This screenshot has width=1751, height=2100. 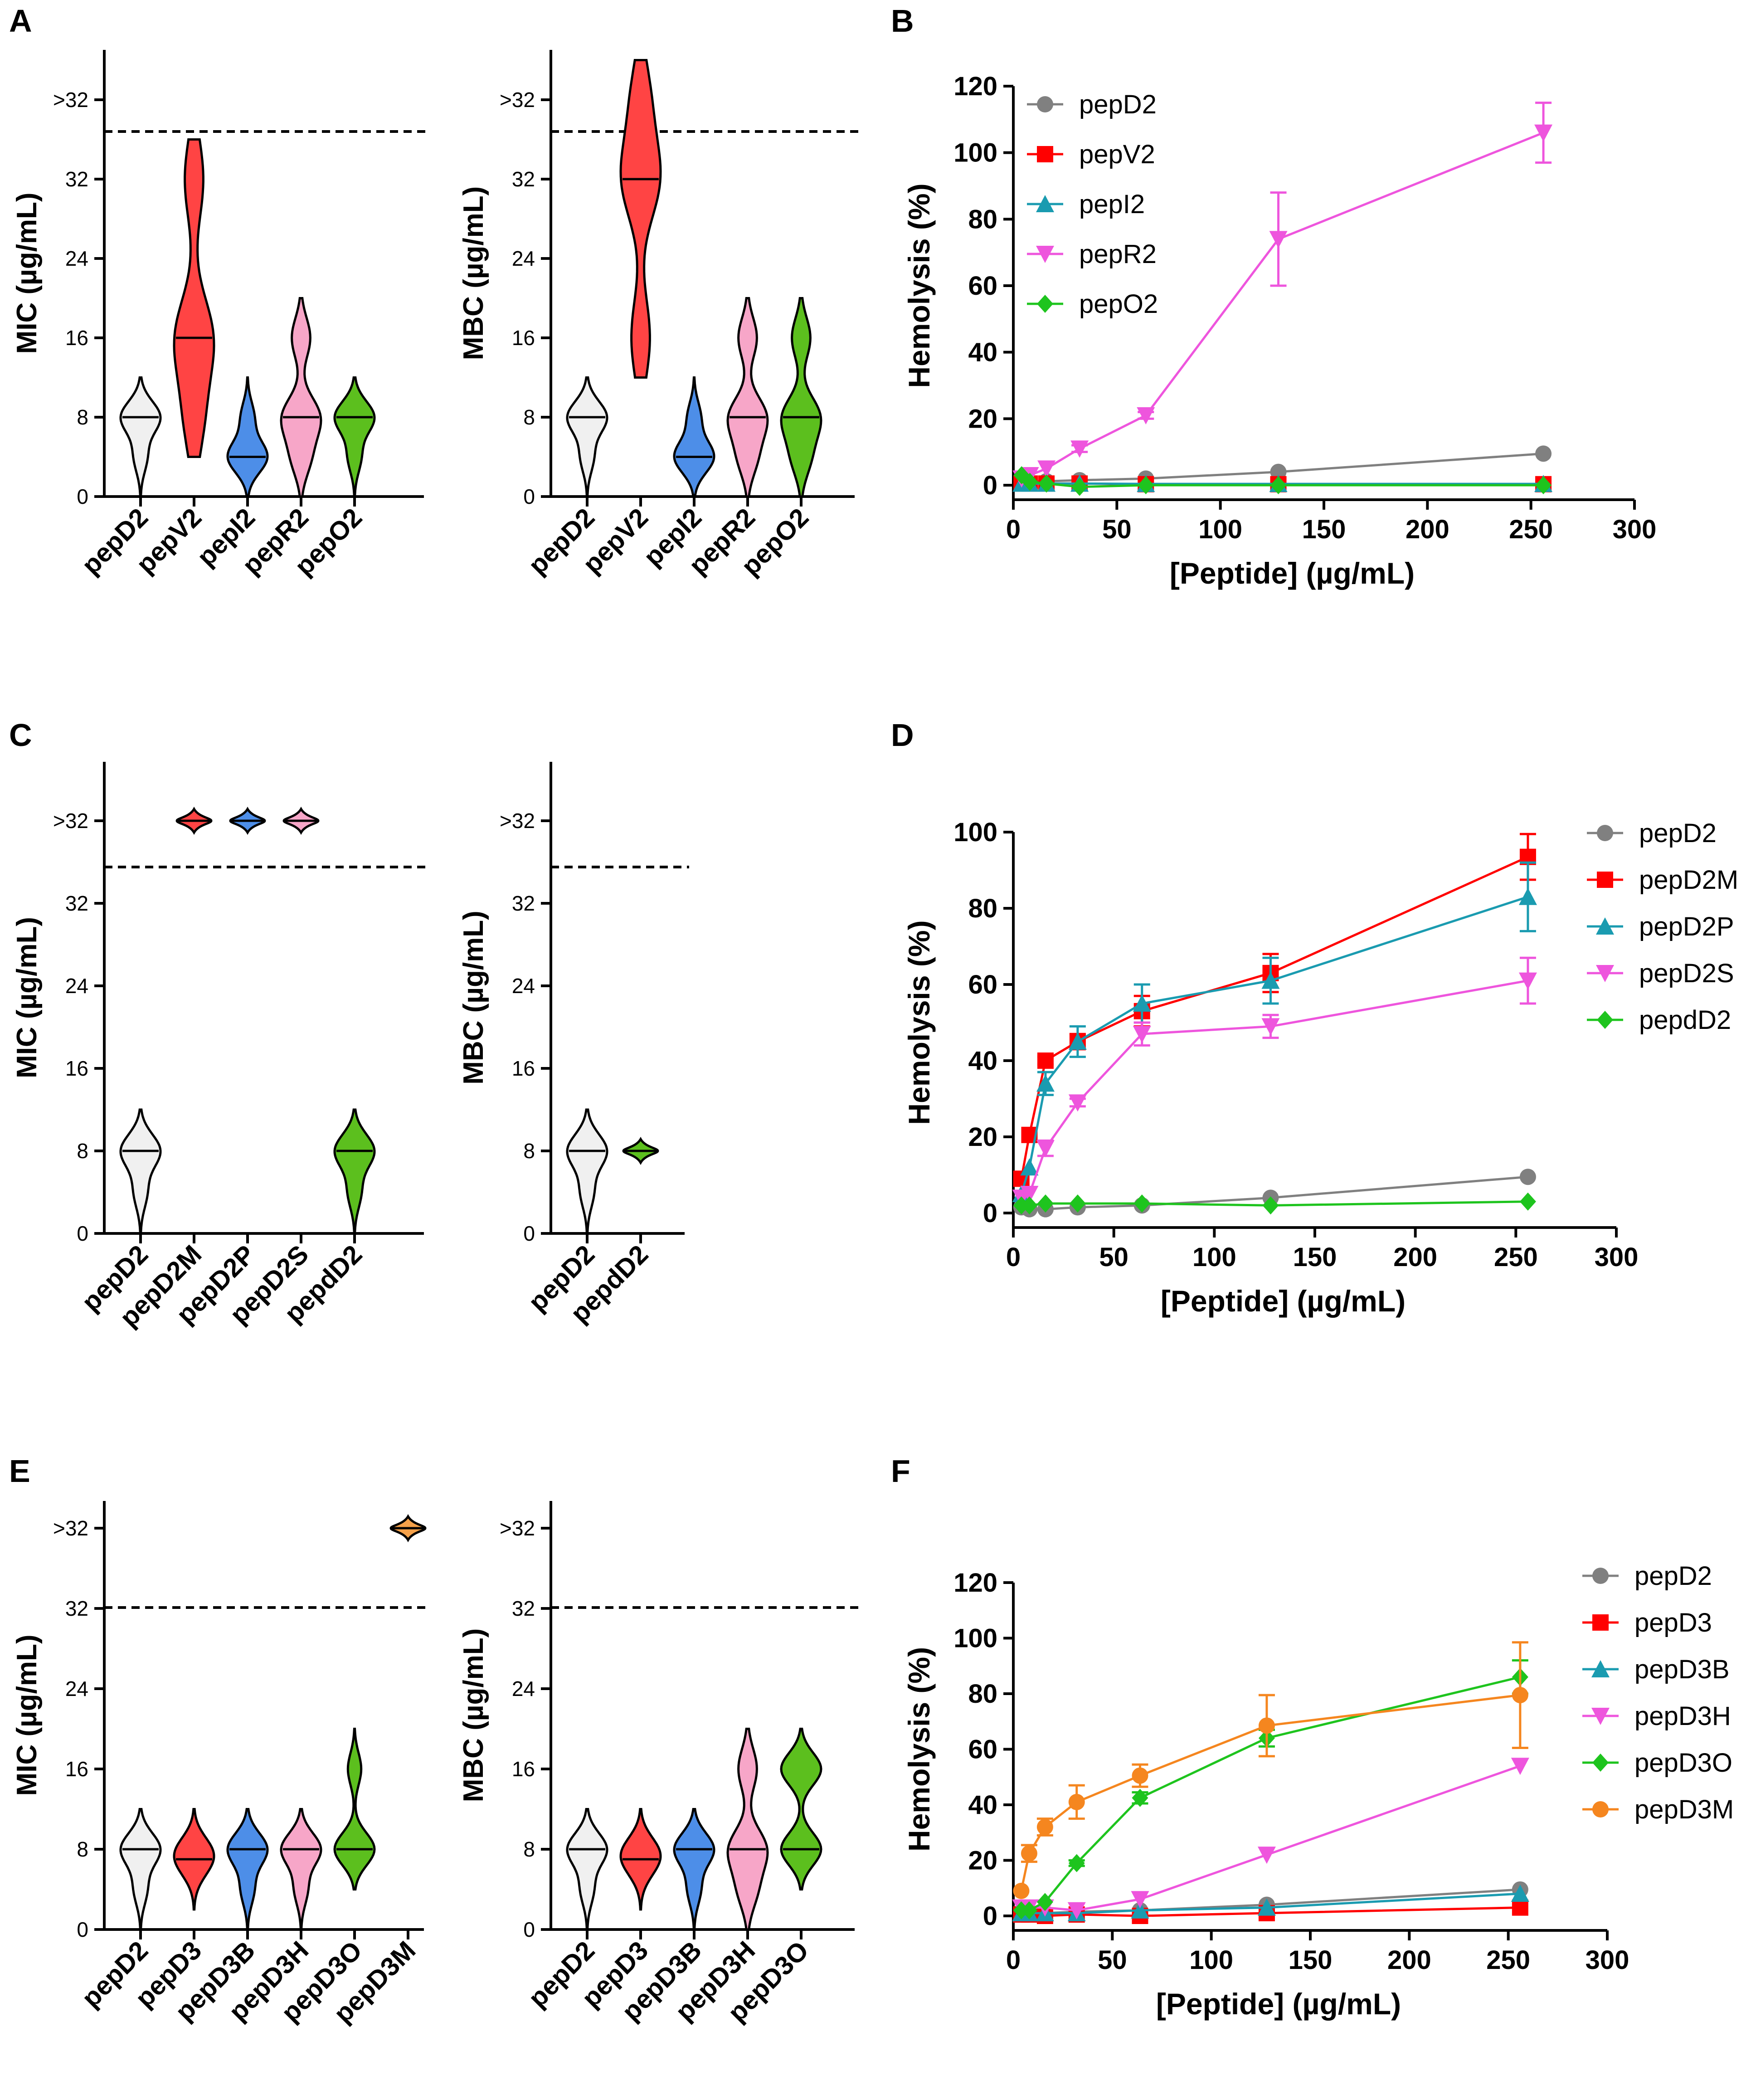 What do you see at coordinates (1045, 1060) in the screenshot?
I see `data-point-pepD2M` at bounding box center [1045, 1060].